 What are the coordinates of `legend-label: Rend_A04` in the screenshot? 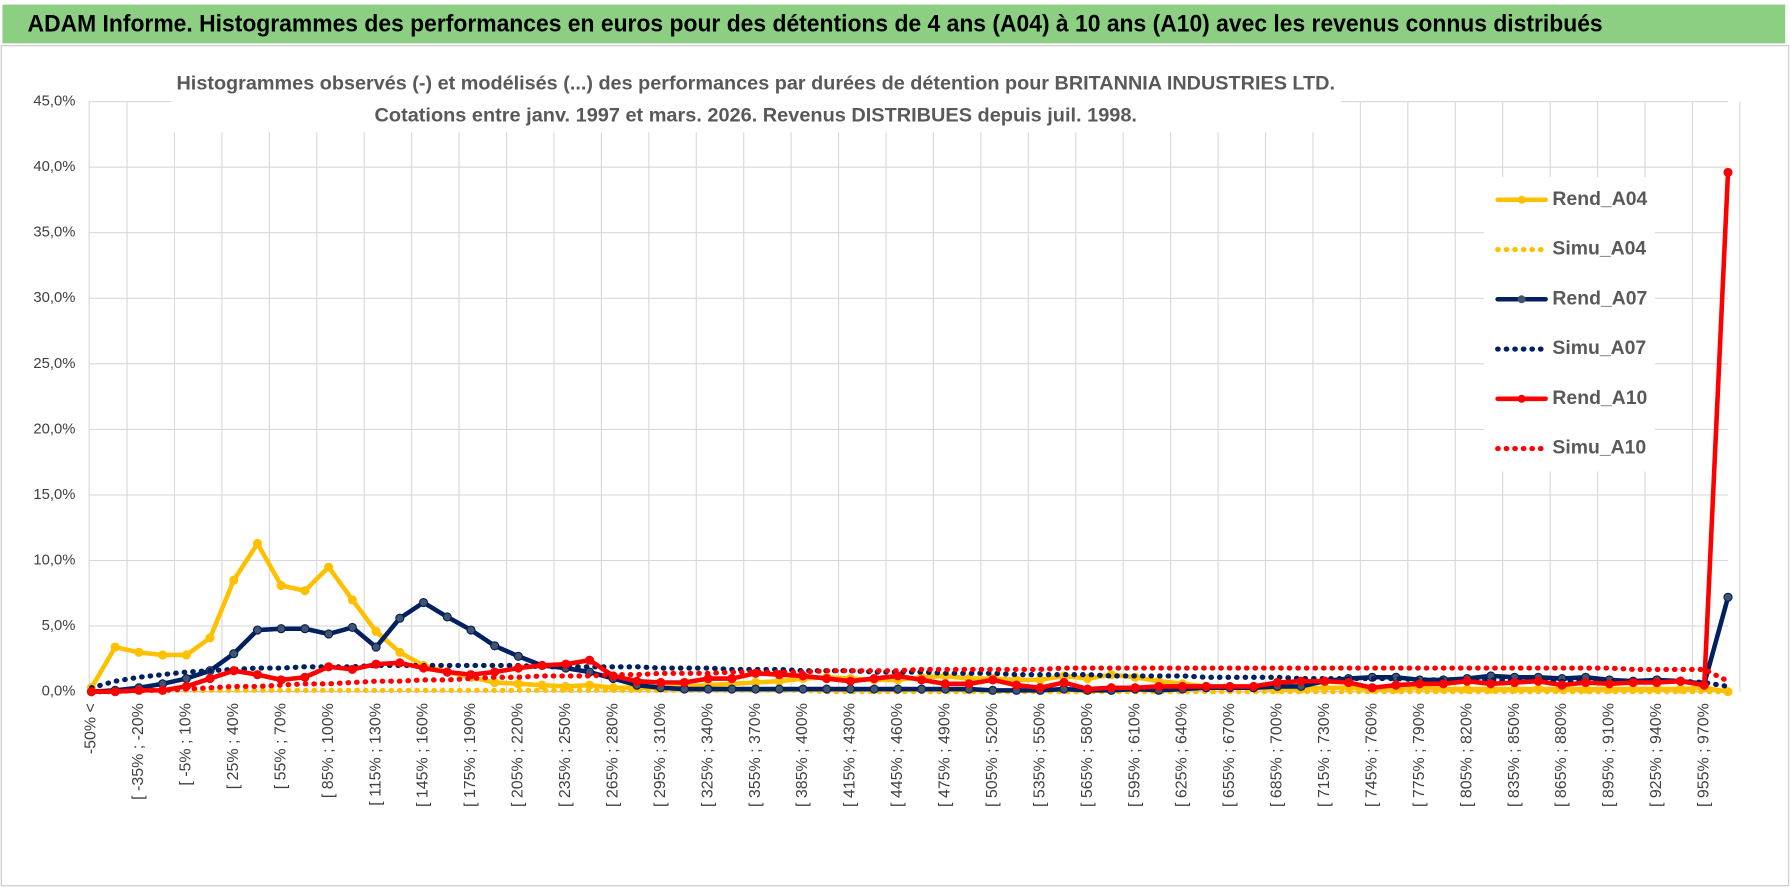 It's located at (1599, 199).